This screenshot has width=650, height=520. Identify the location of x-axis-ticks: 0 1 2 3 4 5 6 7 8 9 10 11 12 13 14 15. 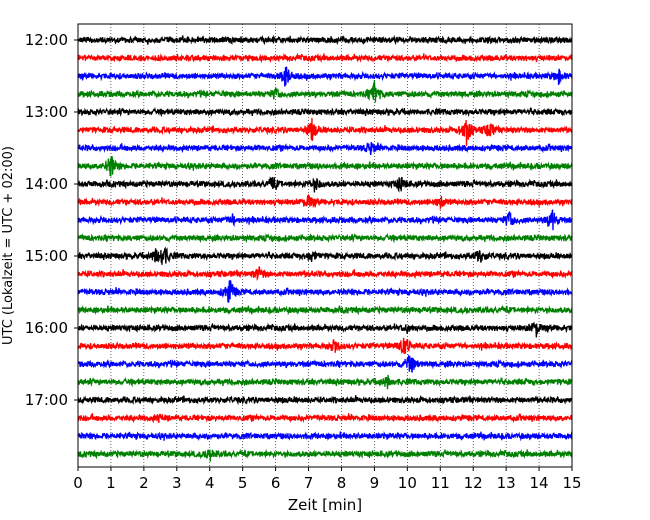
(327, 479).